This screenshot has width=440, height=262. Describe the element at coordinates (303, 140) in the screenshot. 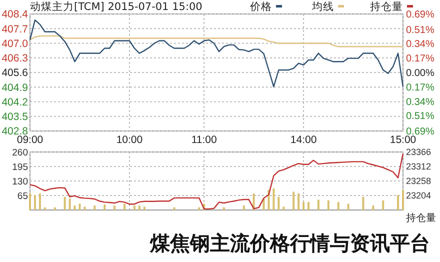

I see `x-tick-label: 14:00` at that location.